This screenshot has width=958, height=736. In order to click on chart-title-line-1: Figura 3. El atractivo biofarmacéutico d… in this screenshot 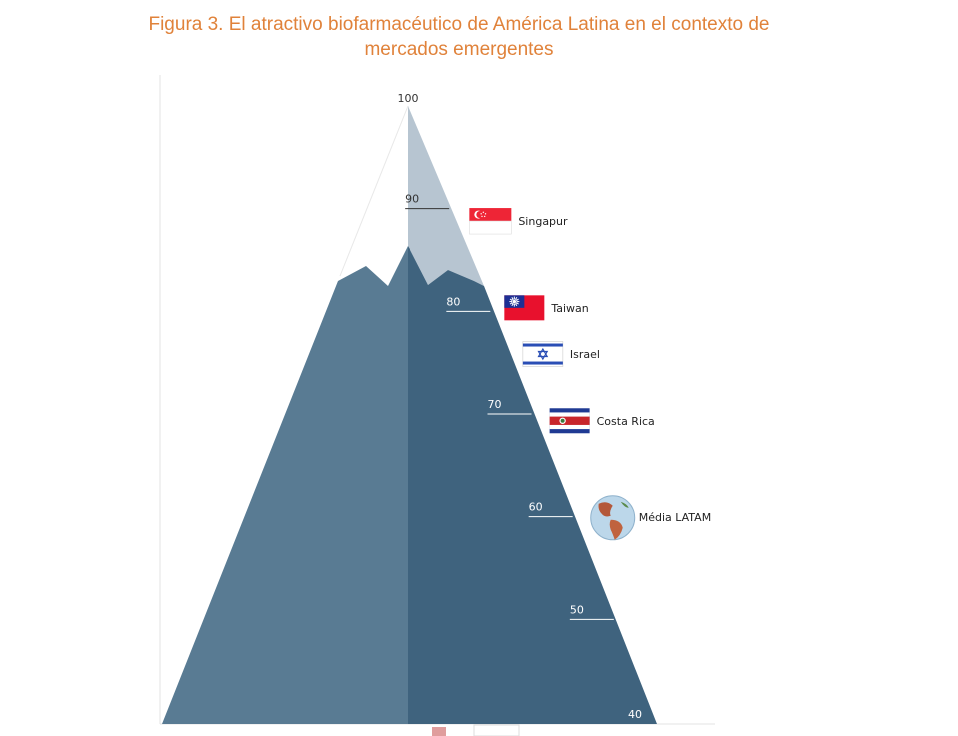, I will do `click(459, 24)`.